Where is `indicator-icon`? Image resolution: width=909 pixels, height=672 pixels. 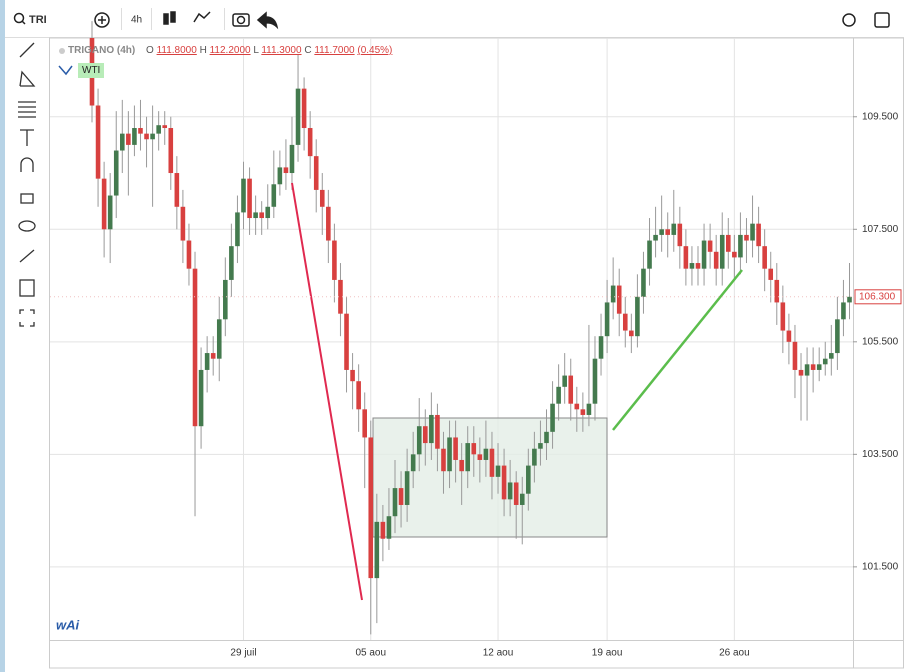
indicator-icon is located at coordinates (202, 17).